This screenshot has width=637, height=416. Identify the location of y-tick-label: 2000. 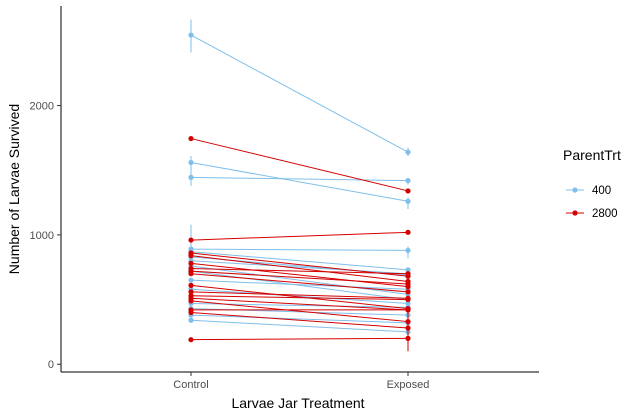
(42, 107).